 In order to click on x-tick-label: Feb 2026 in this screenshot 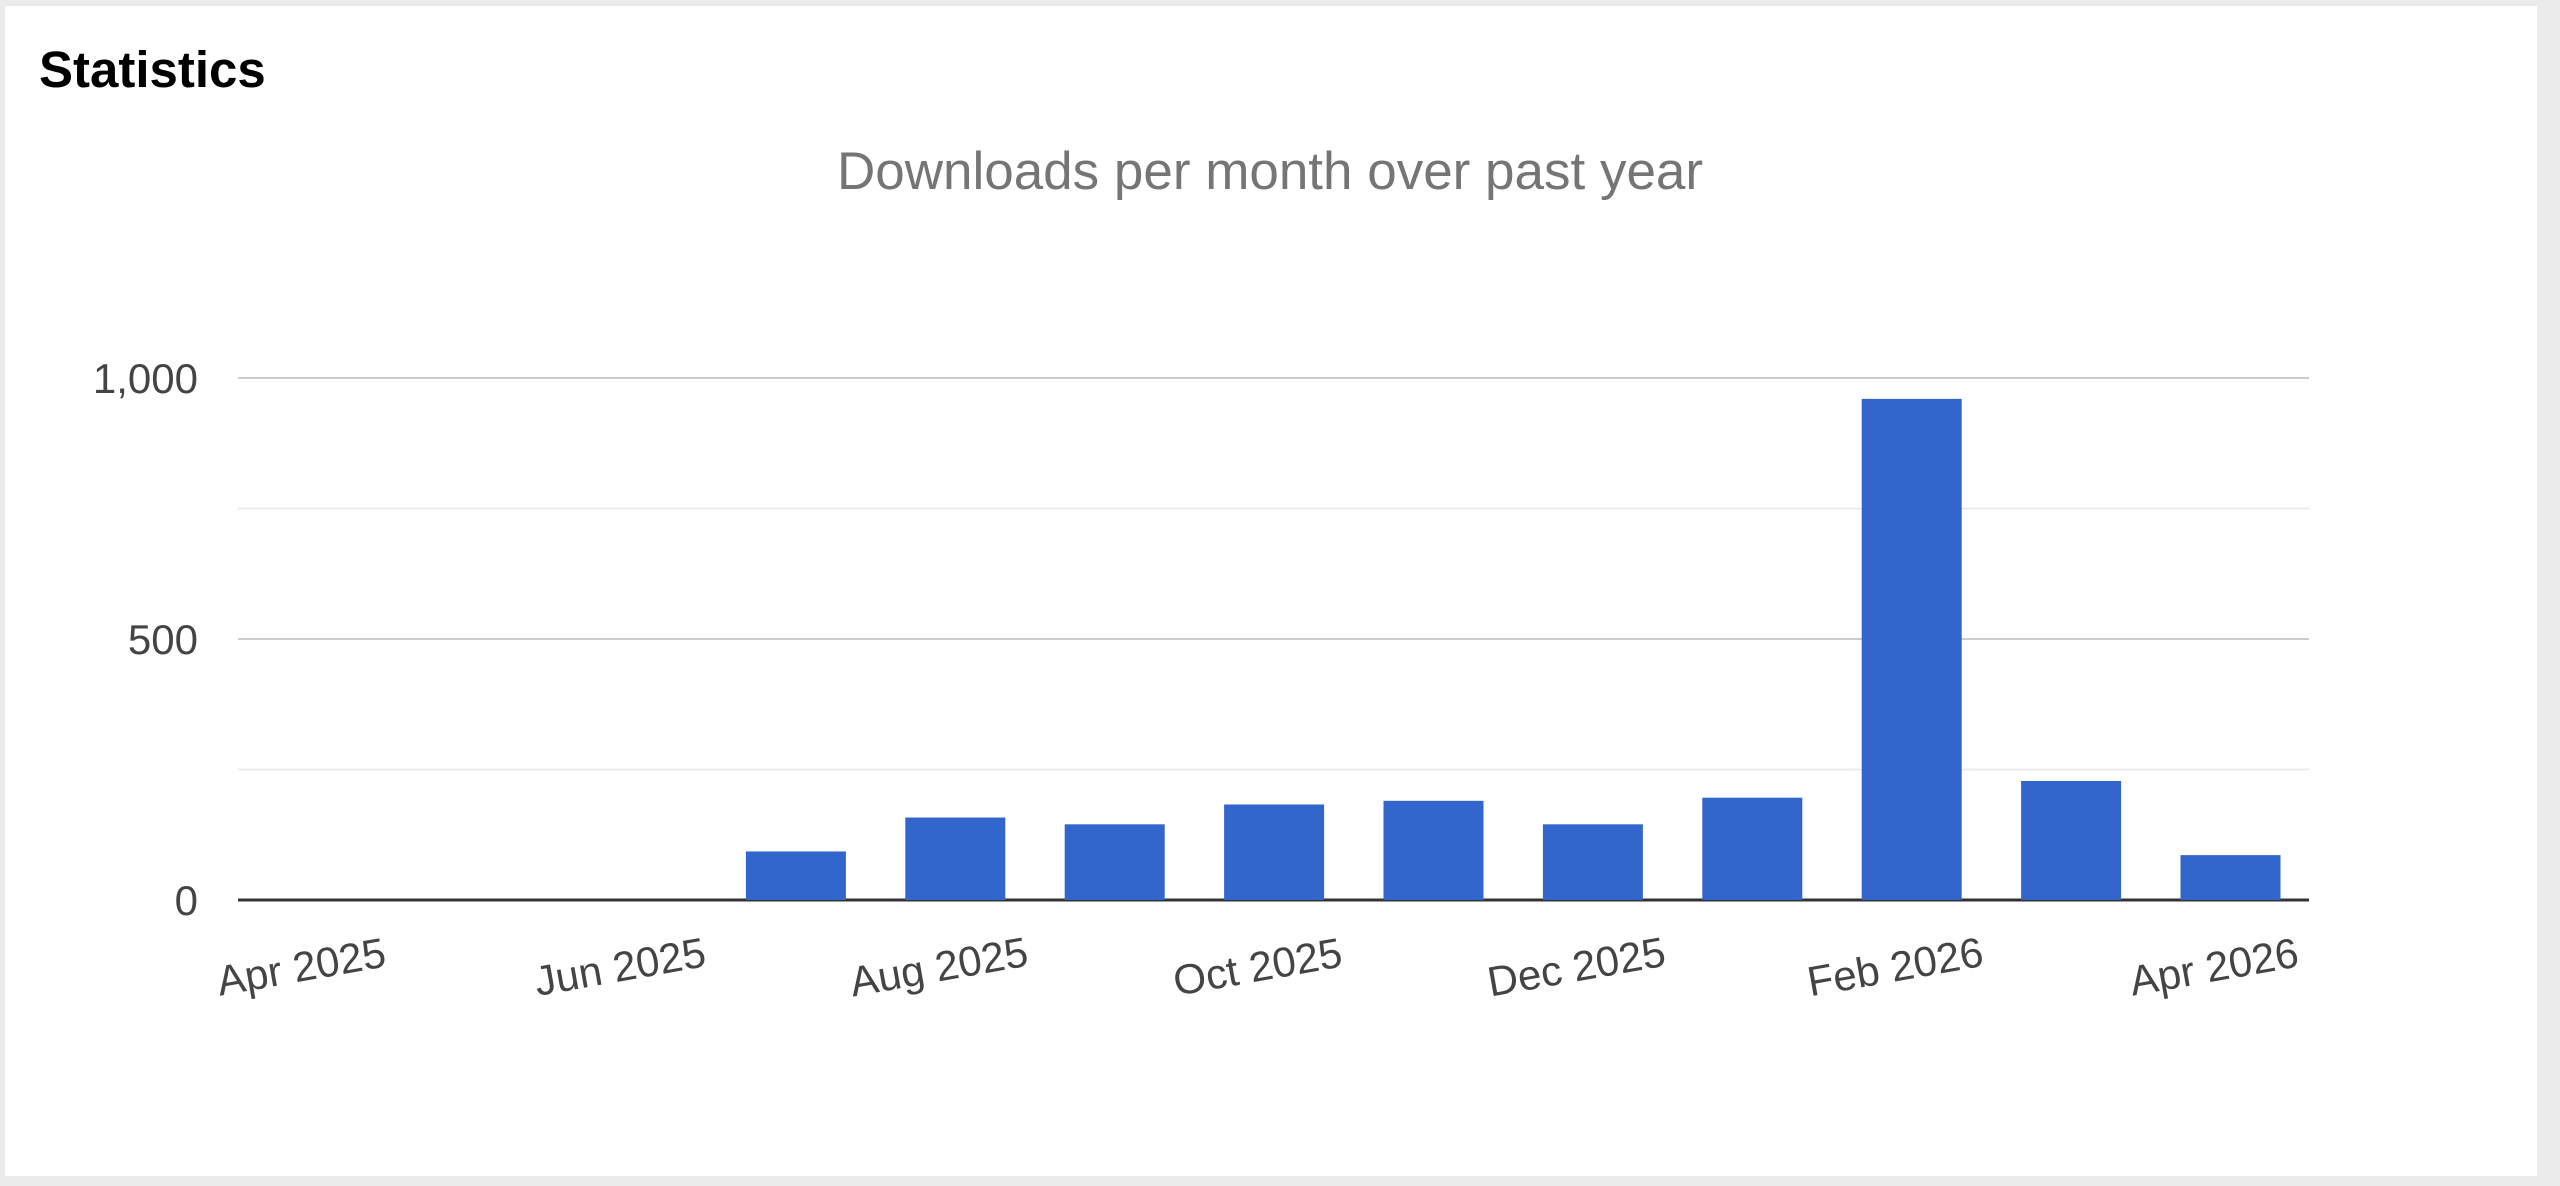, I will do `click(1895, 966)`.